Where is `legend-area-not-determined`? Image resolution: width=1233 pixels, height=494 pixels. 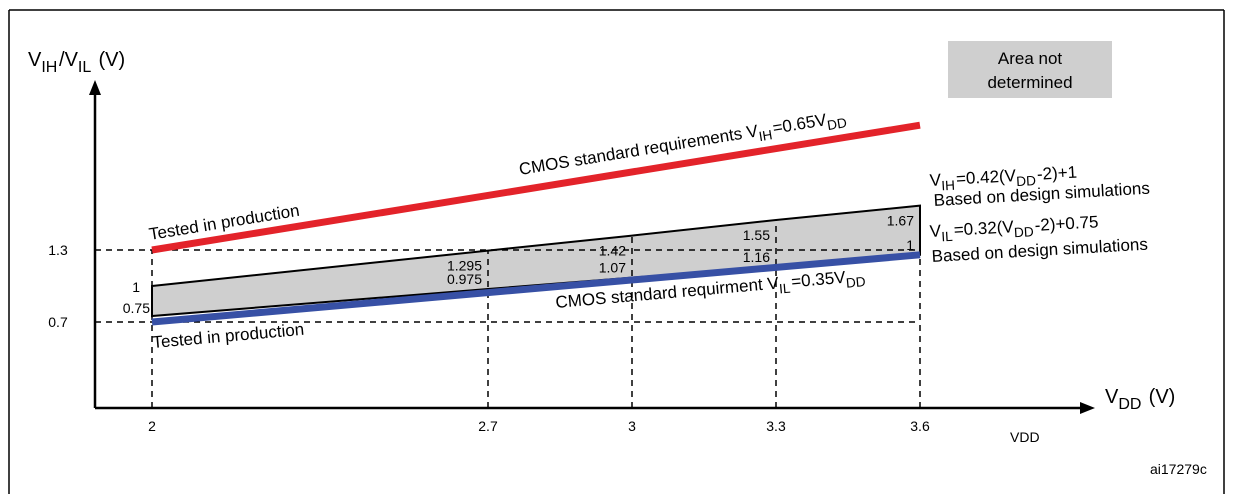
legend-area-not-determined is located at coordinates (1030, 69).